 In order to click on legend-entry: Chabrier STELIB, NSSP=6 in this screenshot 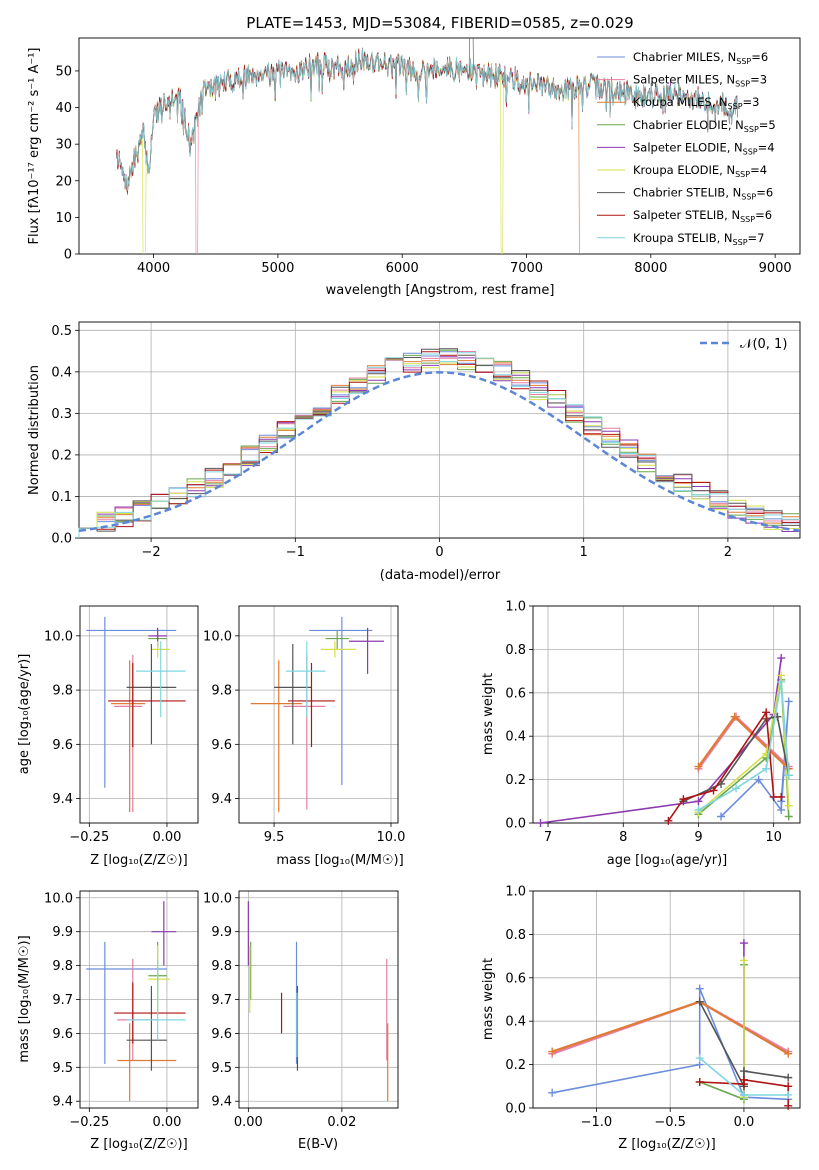, I will do `click(703, 194)`.